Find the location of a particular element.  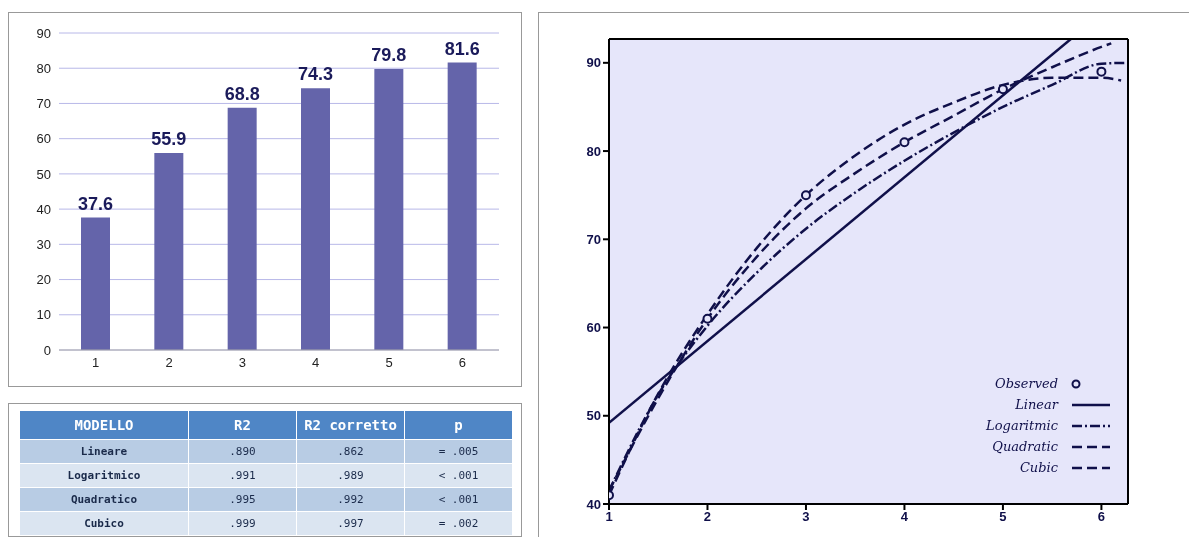

text: Cubico is located at coordinates (104, 523).